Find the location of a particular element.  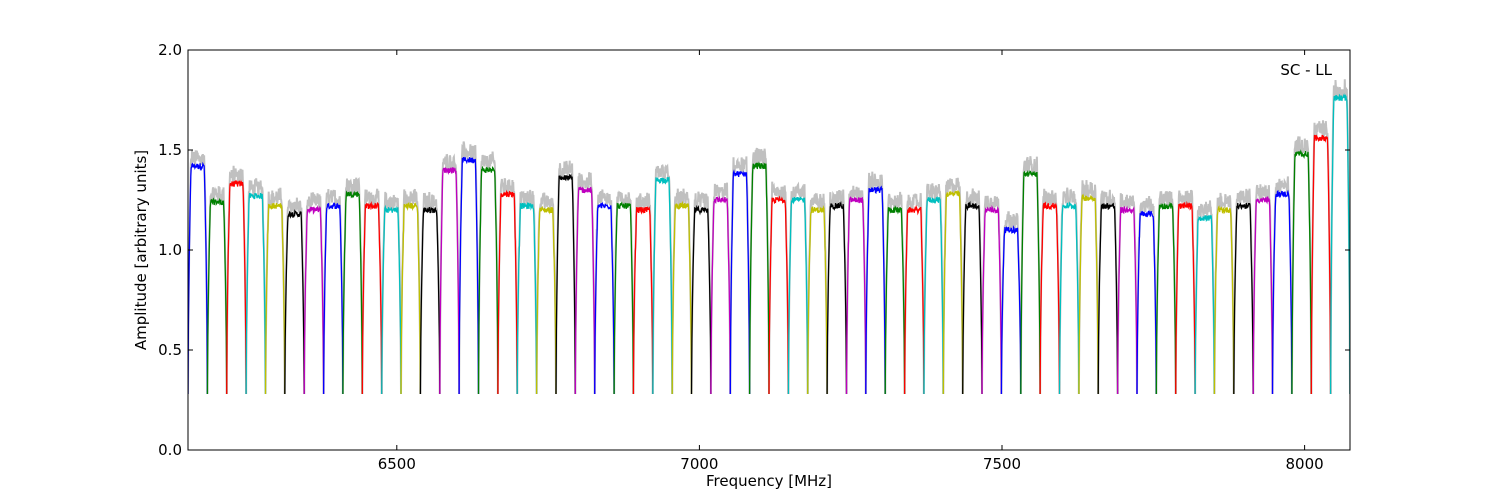

polarization-annotation: SC - LL is located at coordinates (1306, 70).